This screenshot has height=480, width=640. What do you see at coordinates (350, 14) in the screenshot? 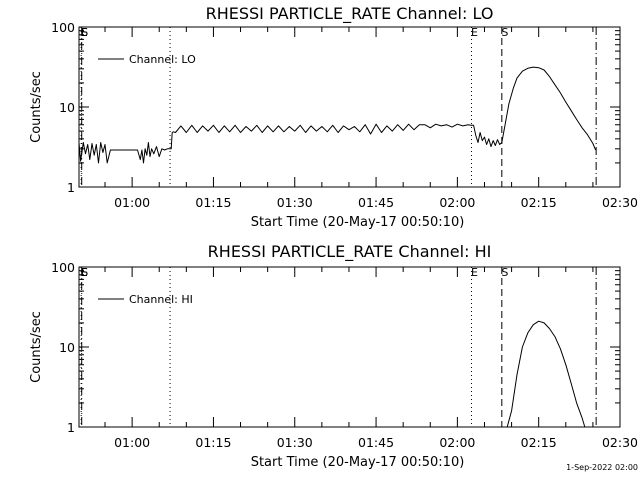
I see `chart-title: RHESSI PARTICLE_RATE Channel: LO` at bounding box center [350, 14].